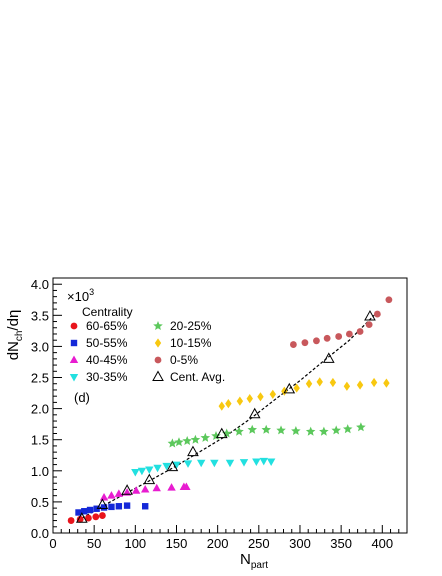 This screenshot has height=576, width=442. I want to click on legend-label: 20-25%, so click(191, 326).